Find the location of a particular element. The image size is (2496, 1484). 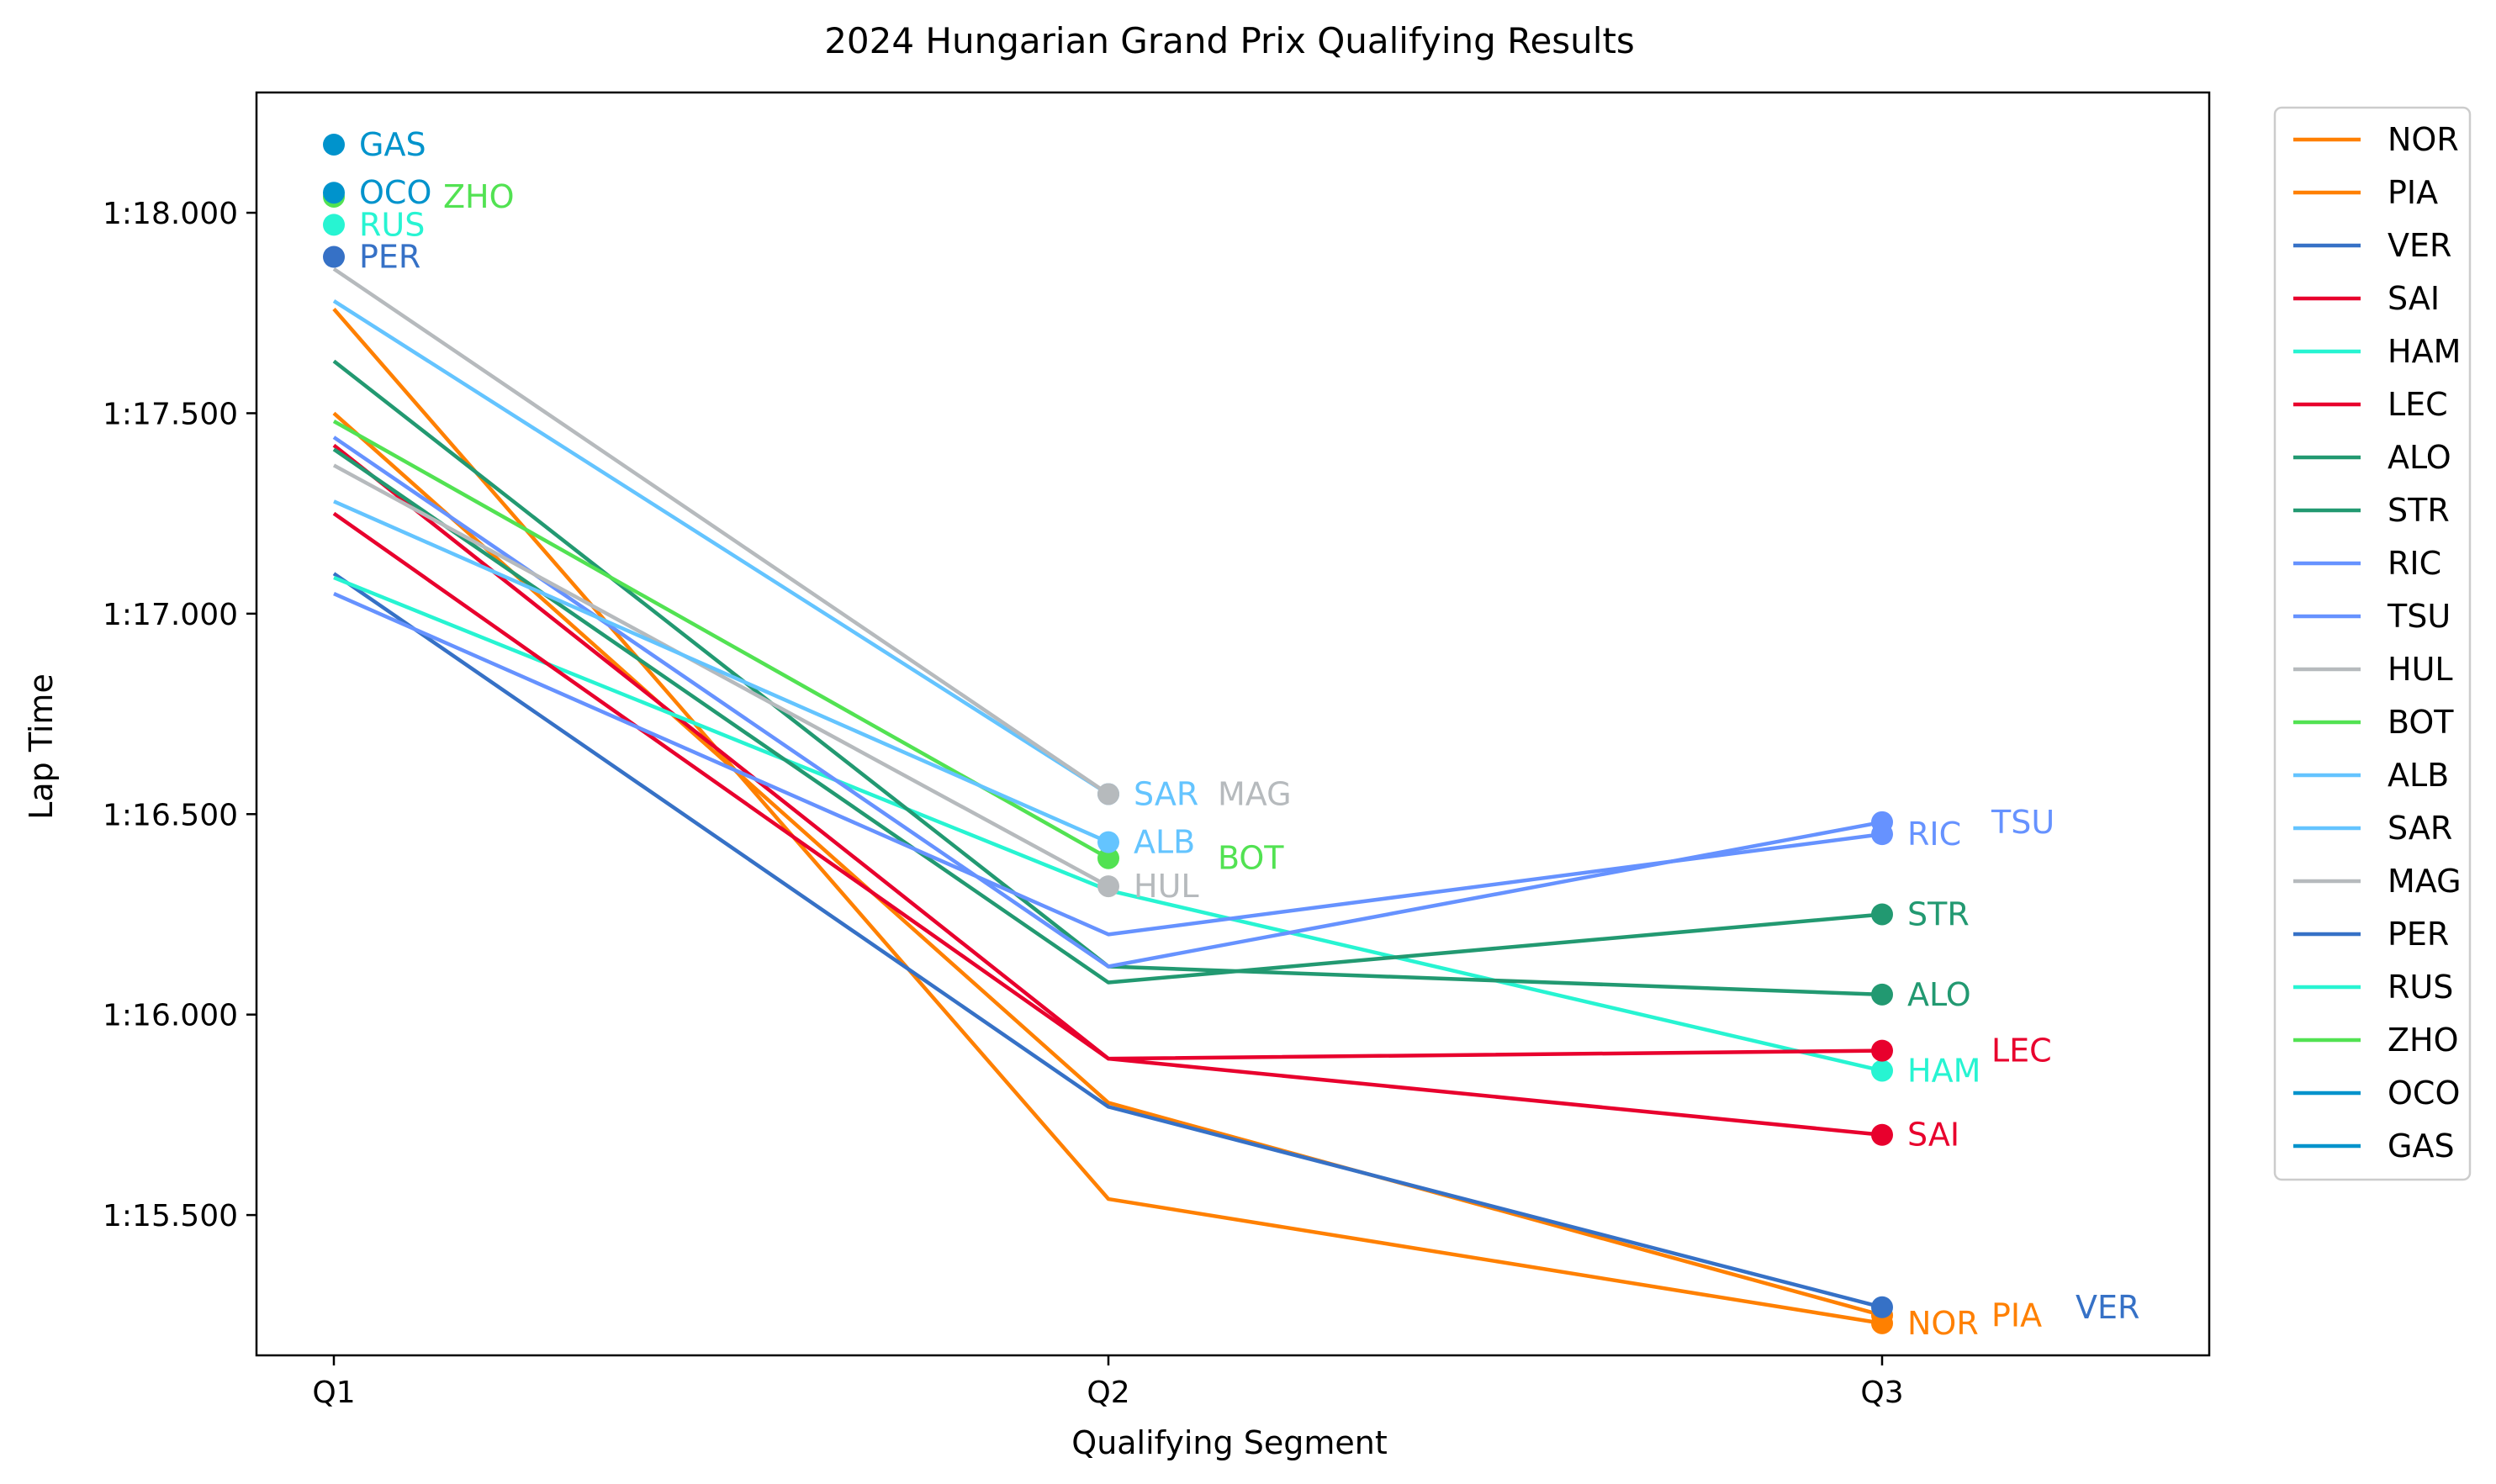

y-tick-label: 1:17.000 is located at coordinates (170, 615).